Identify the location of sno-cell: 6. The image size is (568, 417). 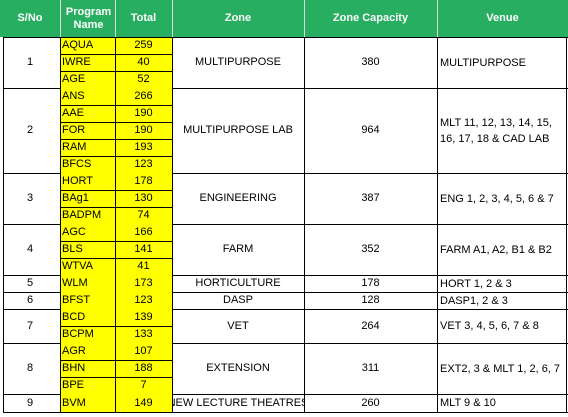
(30, 300).